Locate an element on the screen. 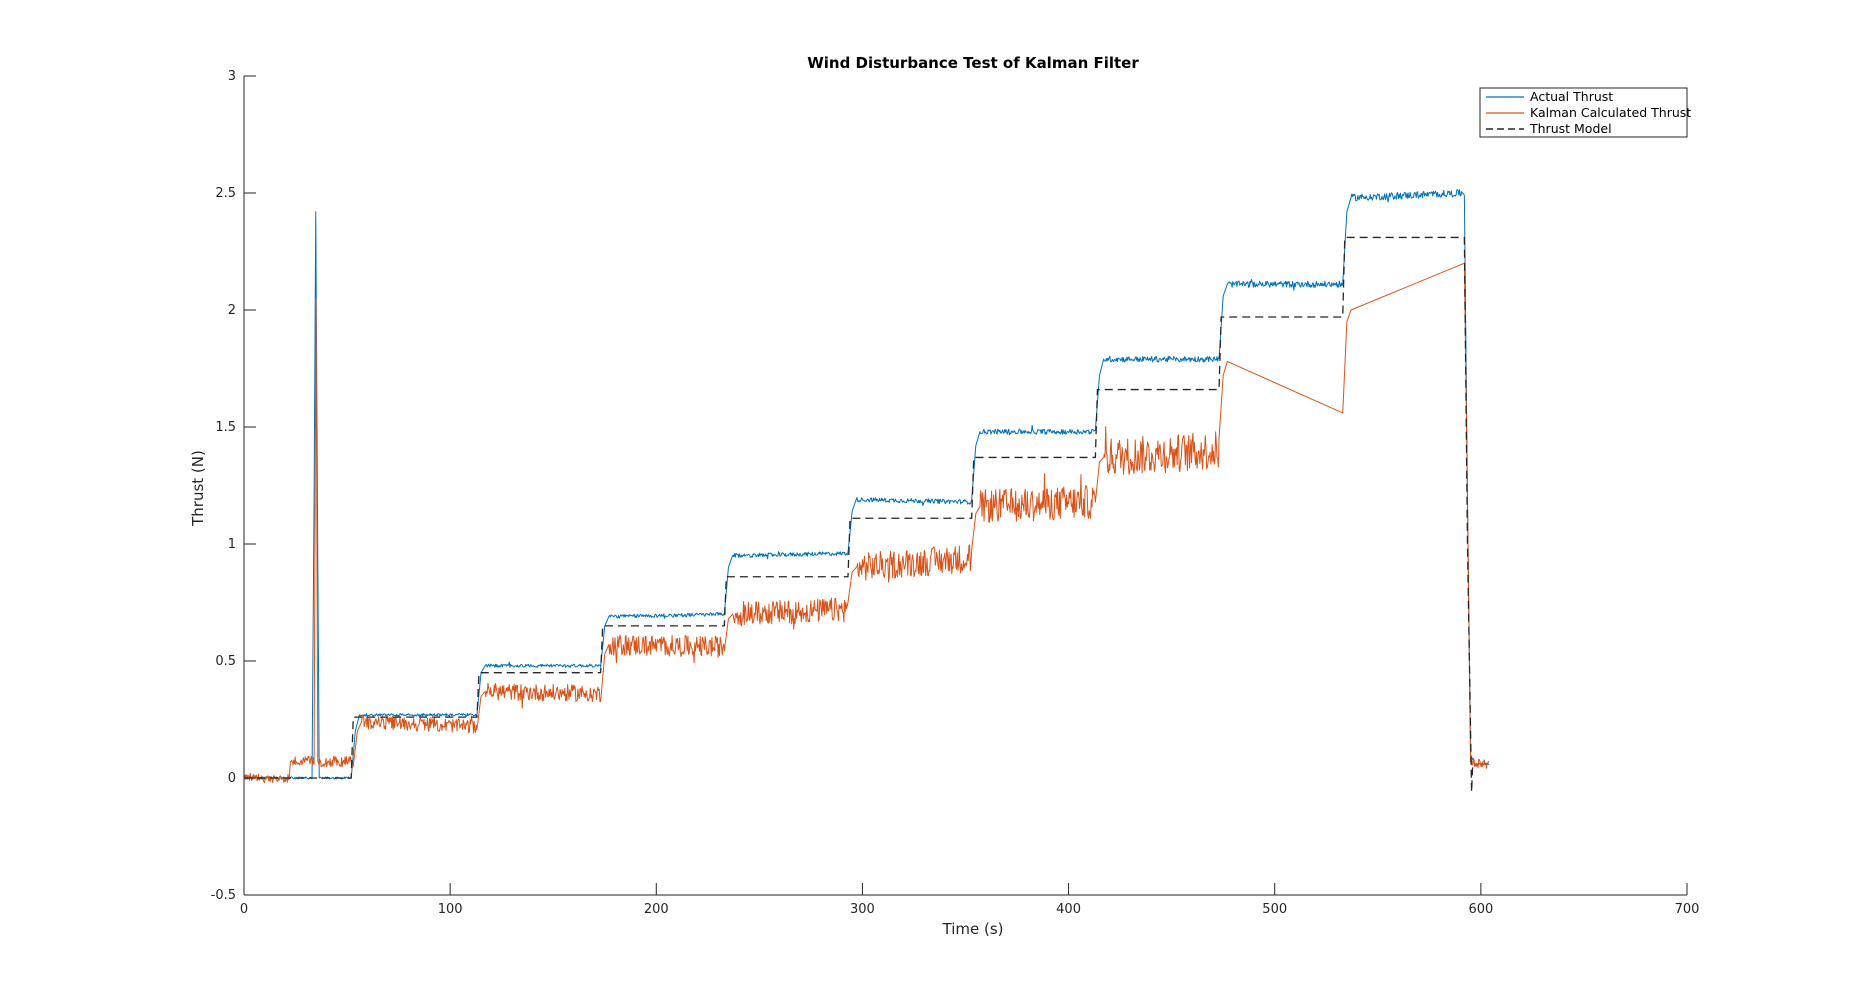  x-tick-label: 100 is located at coordinates (450, 909).